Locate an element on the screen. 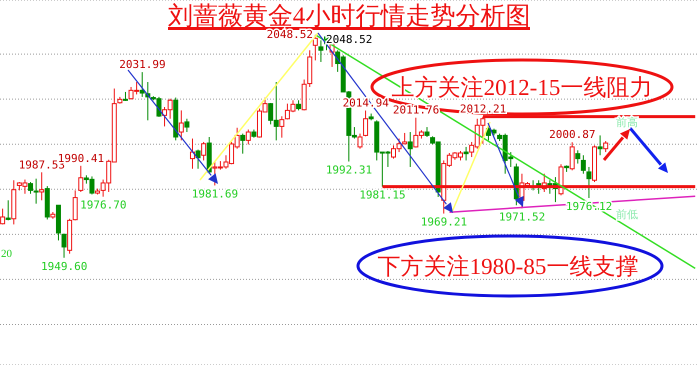 The image size is (698, 365). annotation: 下方关注1980-85一线支撑 is located at coordinates (508, 266).